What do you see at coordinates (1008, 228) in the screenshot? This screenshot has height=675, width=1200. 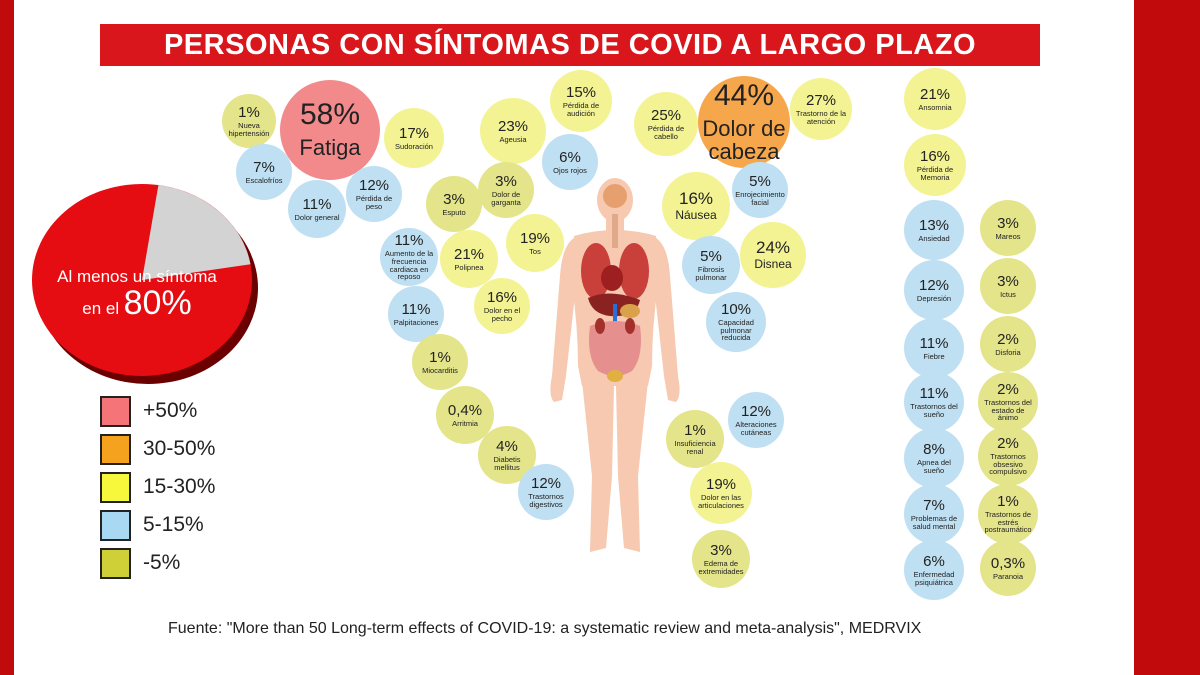 I see `symptom-bubble-mareos: 3% Mareos` at bounding box center [1008, 228].